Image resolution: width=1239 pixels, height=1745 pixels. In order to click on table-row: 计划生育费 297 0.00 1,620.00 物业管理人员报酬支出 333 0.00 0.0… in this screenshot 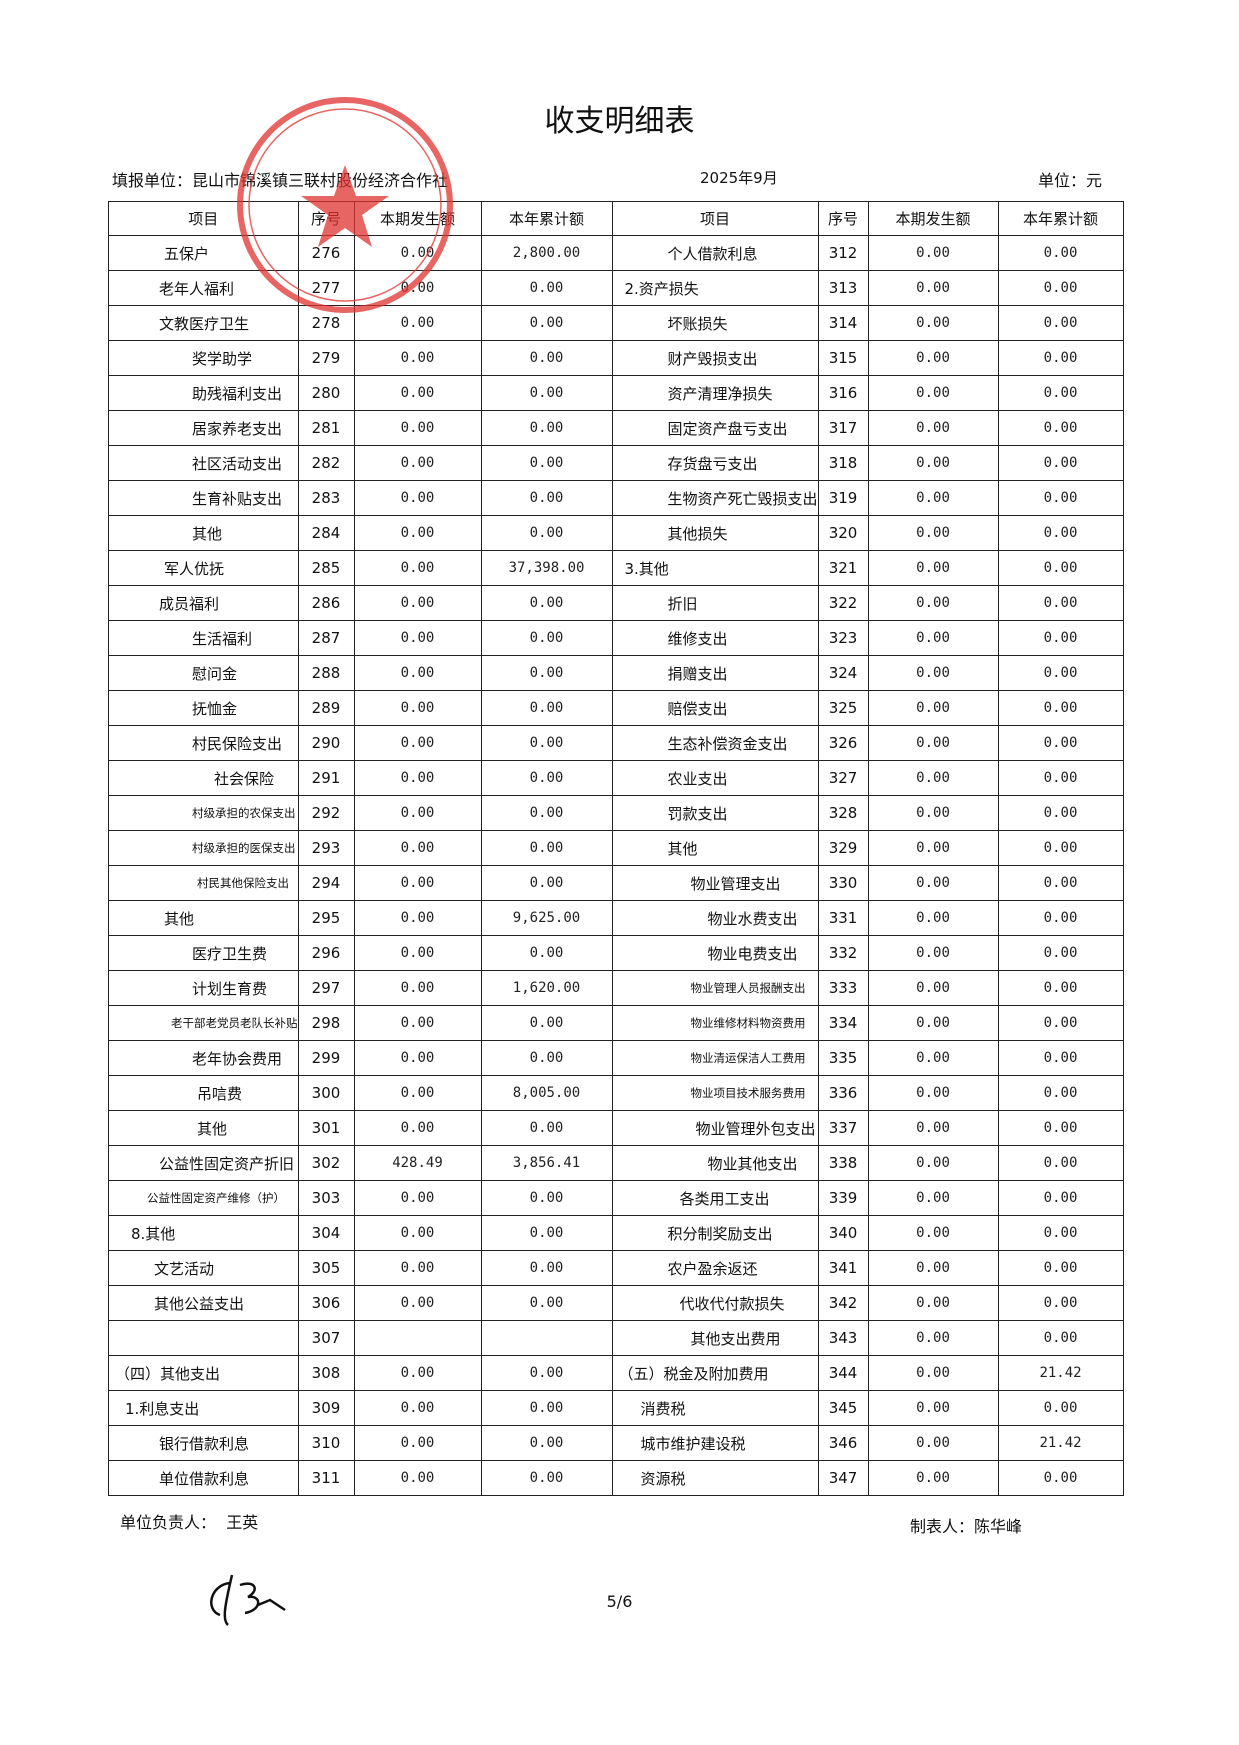, I will do `click(616, 988)`.